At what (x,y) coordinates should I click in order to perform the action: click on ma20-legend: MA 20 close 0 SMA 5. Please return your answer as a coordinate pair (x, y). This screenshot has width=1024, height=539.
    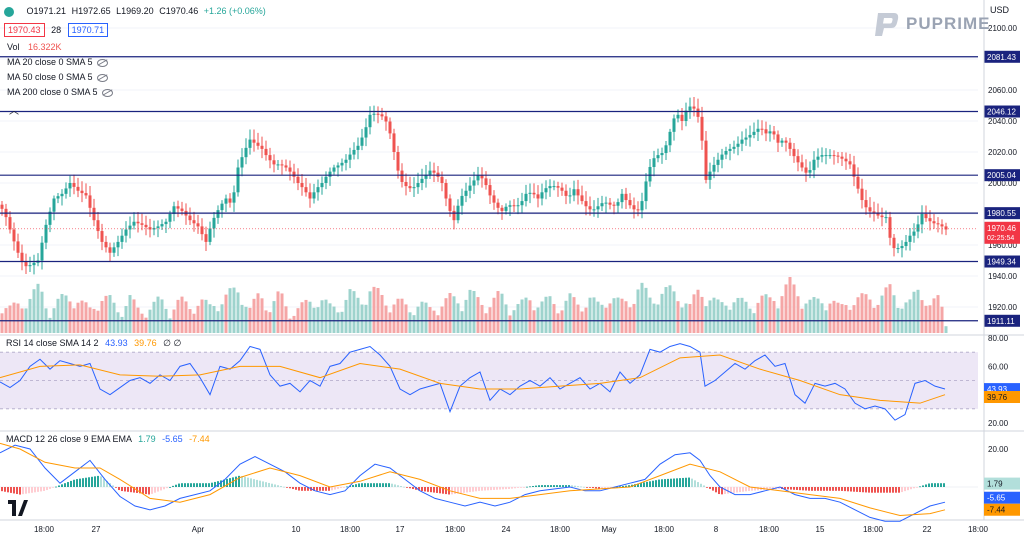
    Looking at the image, I should click on (57, 62).